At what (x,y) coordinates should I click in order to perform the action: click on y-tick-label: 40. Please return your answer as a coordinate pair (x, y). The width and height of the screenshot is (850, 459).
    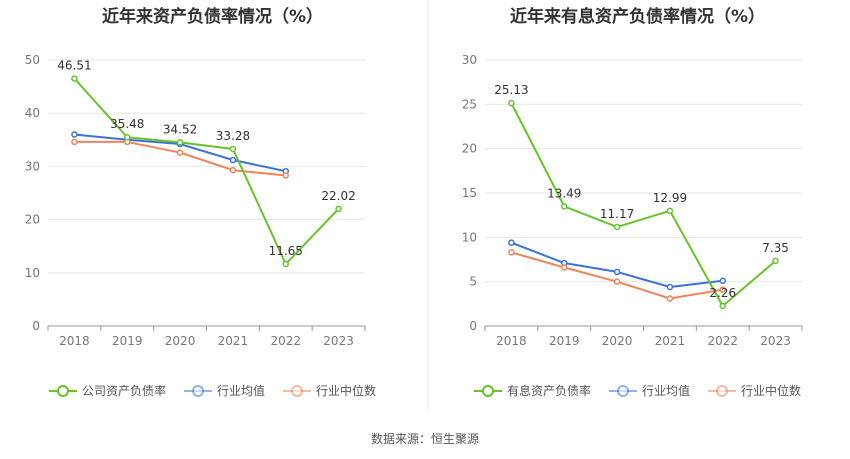
    Looking at the image, I should click on (32, 113).